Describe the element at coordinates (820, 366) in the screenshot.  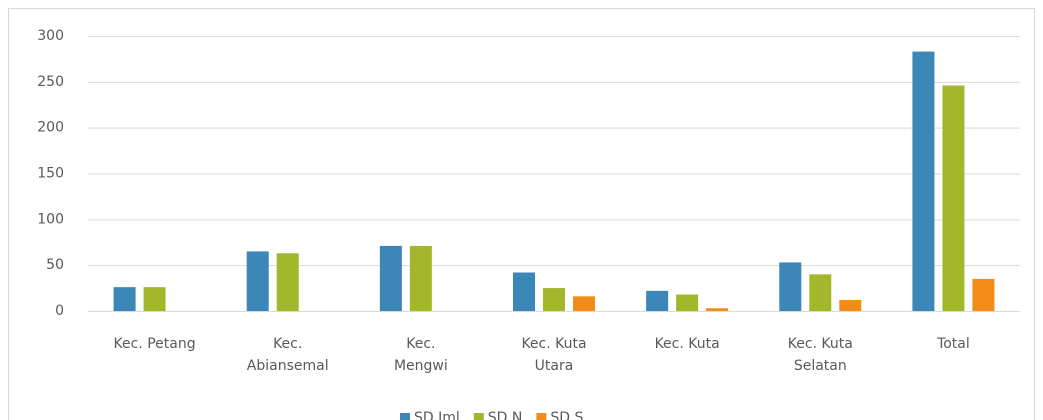
I see `x-tick-label-line: Selatan` at that location.